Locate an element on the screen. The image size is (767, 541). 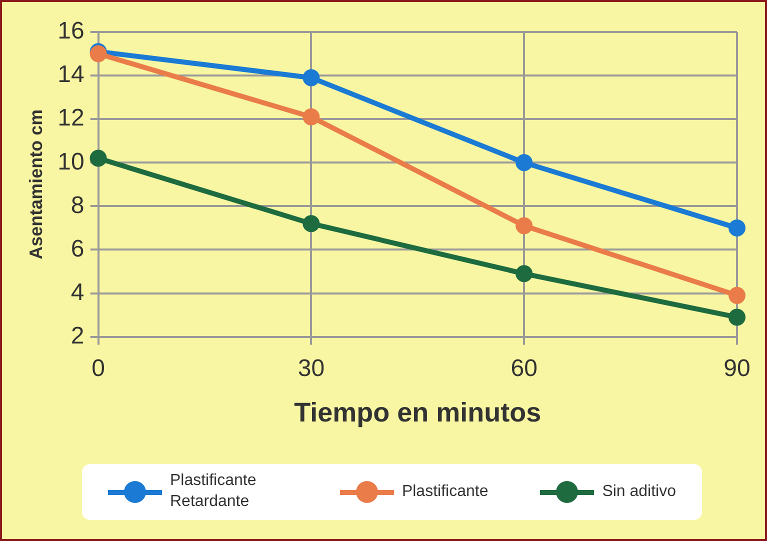
legend-label: Plastificante Retardante is located at coordinates (214, 491).